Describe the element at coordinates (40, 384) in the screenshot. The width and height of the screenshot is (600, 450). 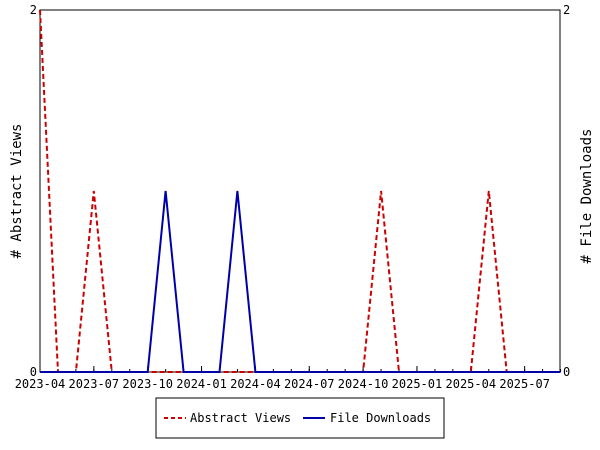
I see `x-tick-label: 2023-04` at that location.